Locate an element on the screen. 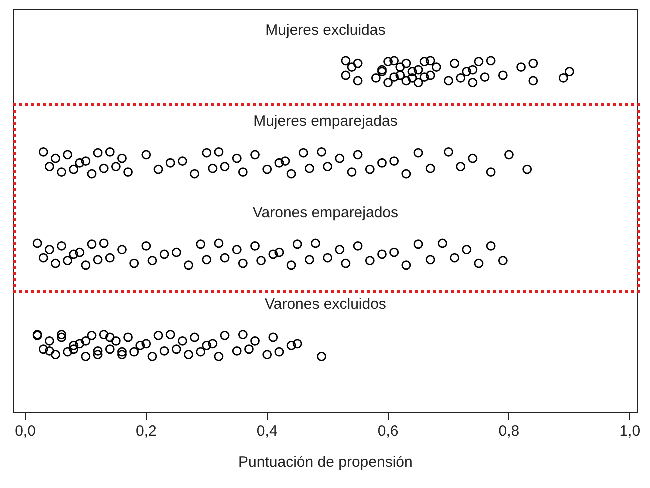  y-tick-label: Mujeres excluidas is located at coordinates (326, 30).